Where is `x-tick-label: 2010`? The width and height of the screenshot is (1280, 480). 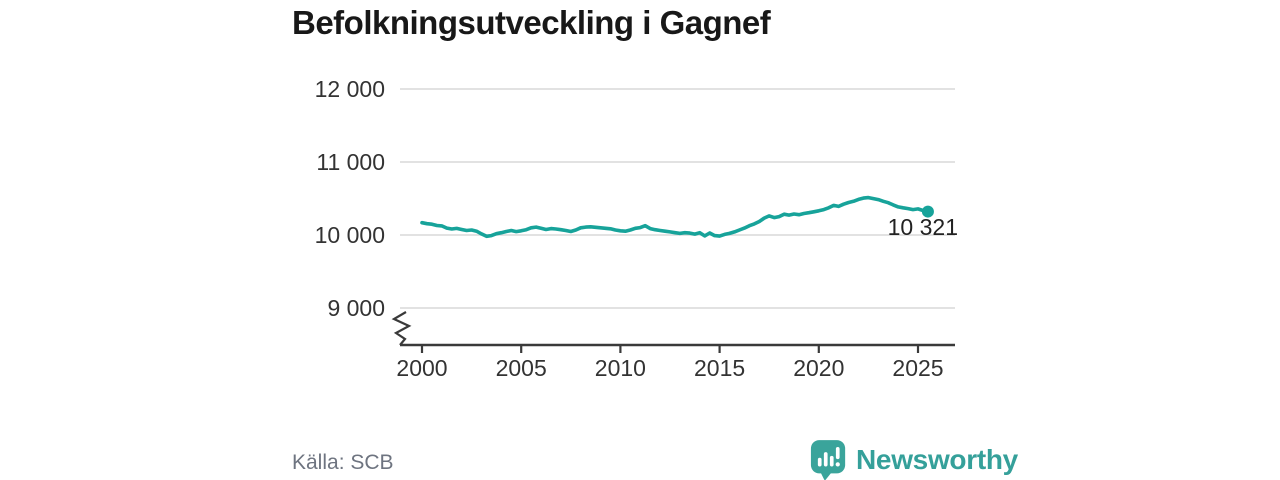 x-tick-label: 2010 is located at coordinates (620, 368).